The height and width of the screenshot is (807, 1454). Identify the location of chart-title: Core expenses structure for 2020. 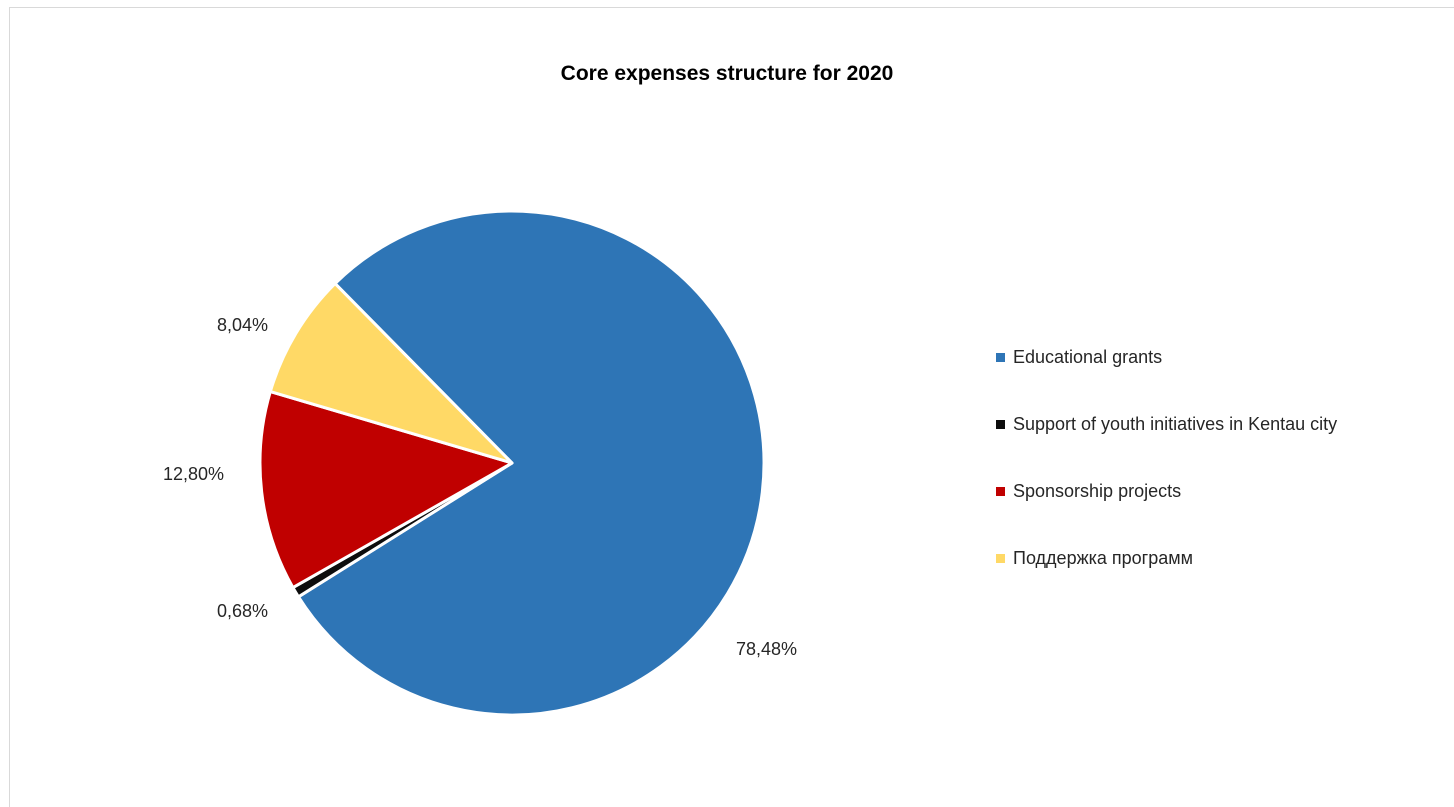
(727, 73).